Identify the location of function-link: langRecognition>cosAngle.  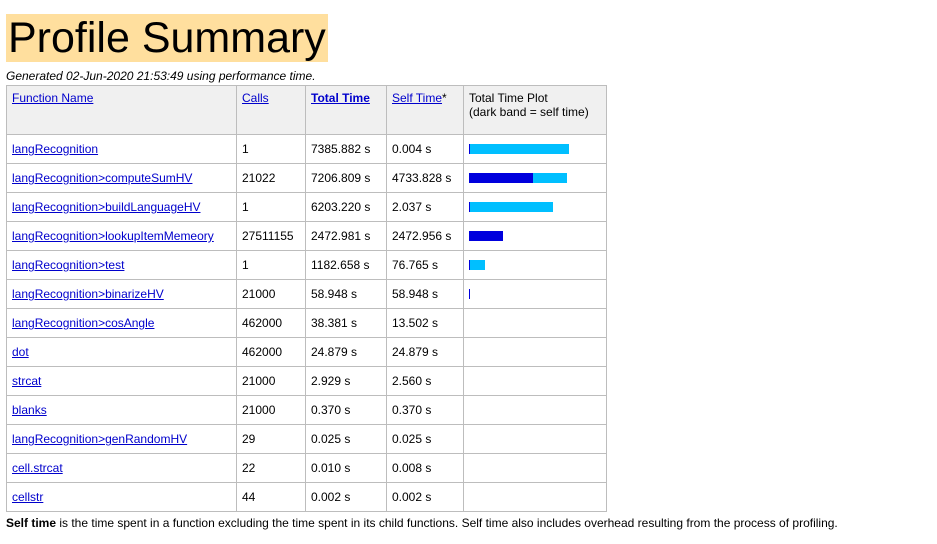
(83, 323).